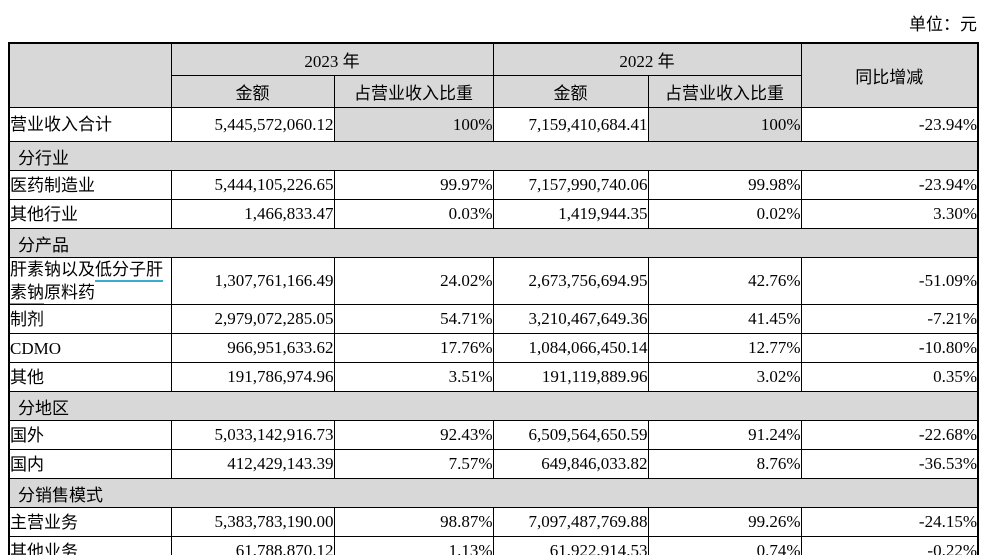  I want to click on pct-2022-cell: 12.77%, so click(724, 348).